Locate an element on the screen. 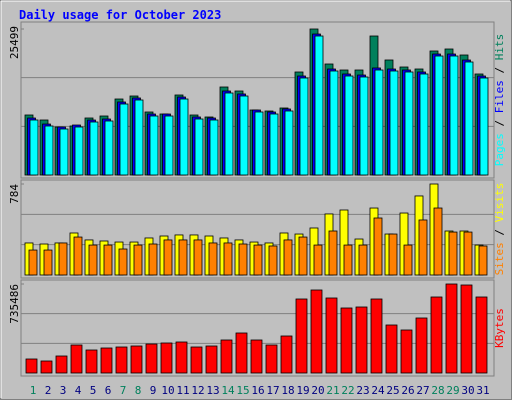 The height and width of the screenshot is (400, 512). x-tick-label: 27 is located at coordinates (422, 390).